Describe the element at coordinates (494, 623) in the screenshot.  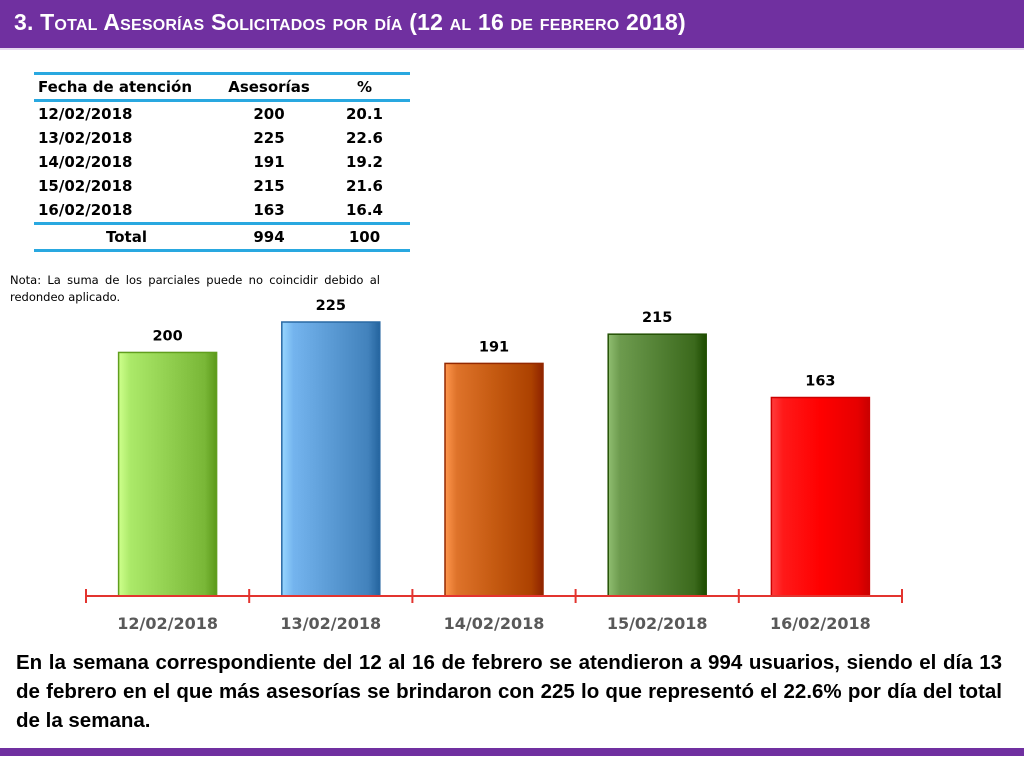
I see `x-tick-label: 14/02/2018` at that location.